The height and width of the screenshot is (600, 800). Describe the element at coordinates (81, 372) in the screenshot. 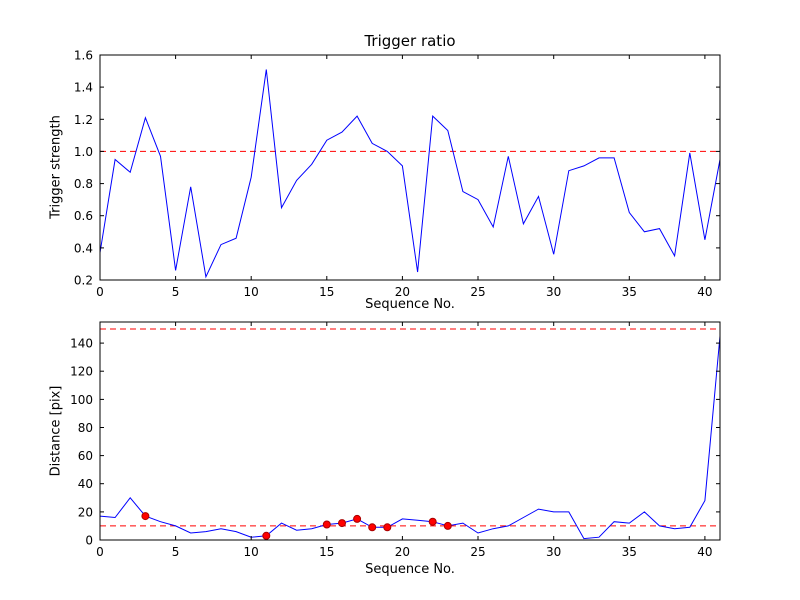

I see `y-tick-label: 120` at that location.